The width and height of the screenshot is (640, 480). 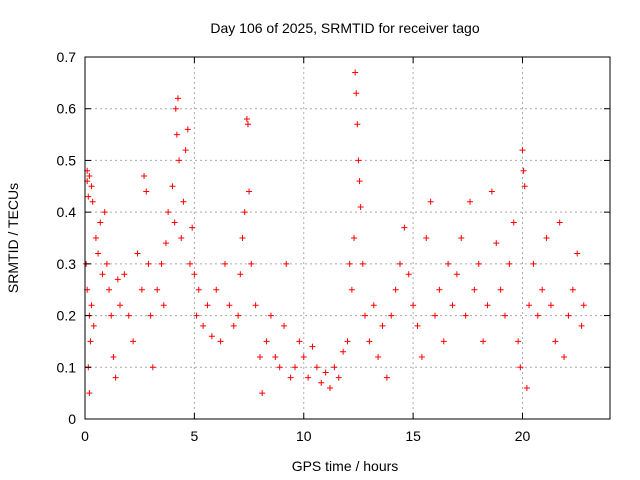 What do you see at coordinates (345, 466) in the screenshot?
I see `x-axis-label: GPS time / hours` at bounding box center [345, 466].